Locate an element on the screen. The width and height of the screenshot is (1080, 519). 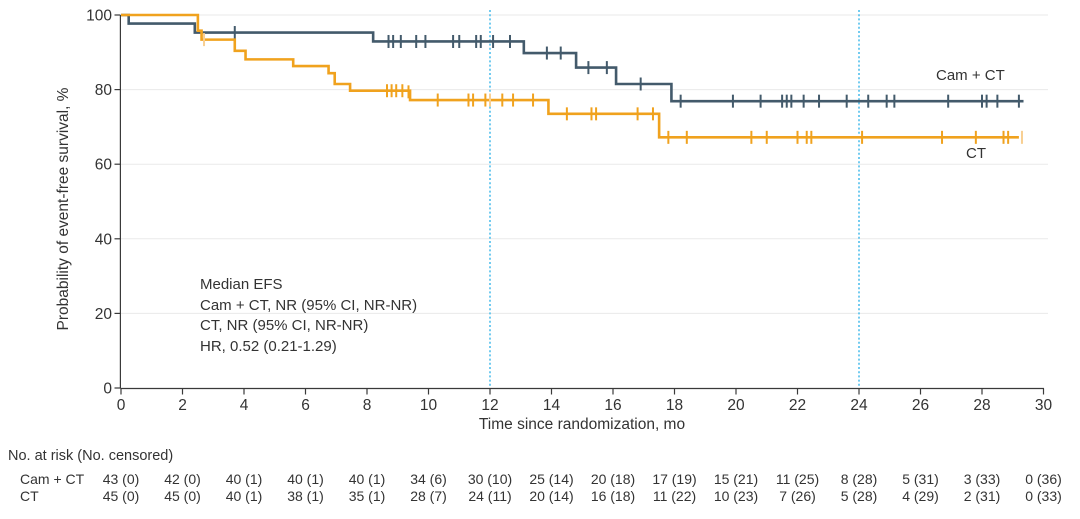
risk-value: 38 (1) is located at coordinates (305, 496).